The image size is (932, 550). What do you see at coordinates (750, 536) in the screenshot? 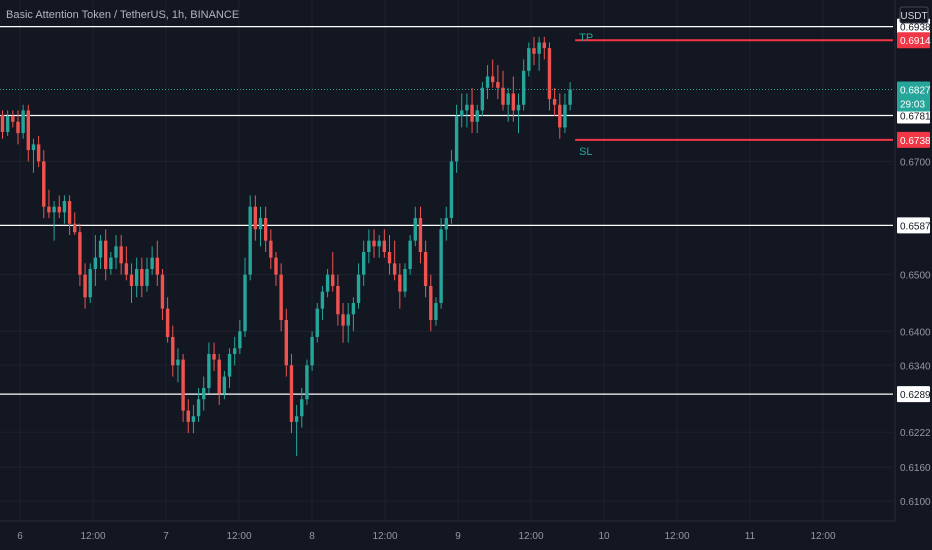
I see `time-tick-label: 11` at bounding box center [750, 536].